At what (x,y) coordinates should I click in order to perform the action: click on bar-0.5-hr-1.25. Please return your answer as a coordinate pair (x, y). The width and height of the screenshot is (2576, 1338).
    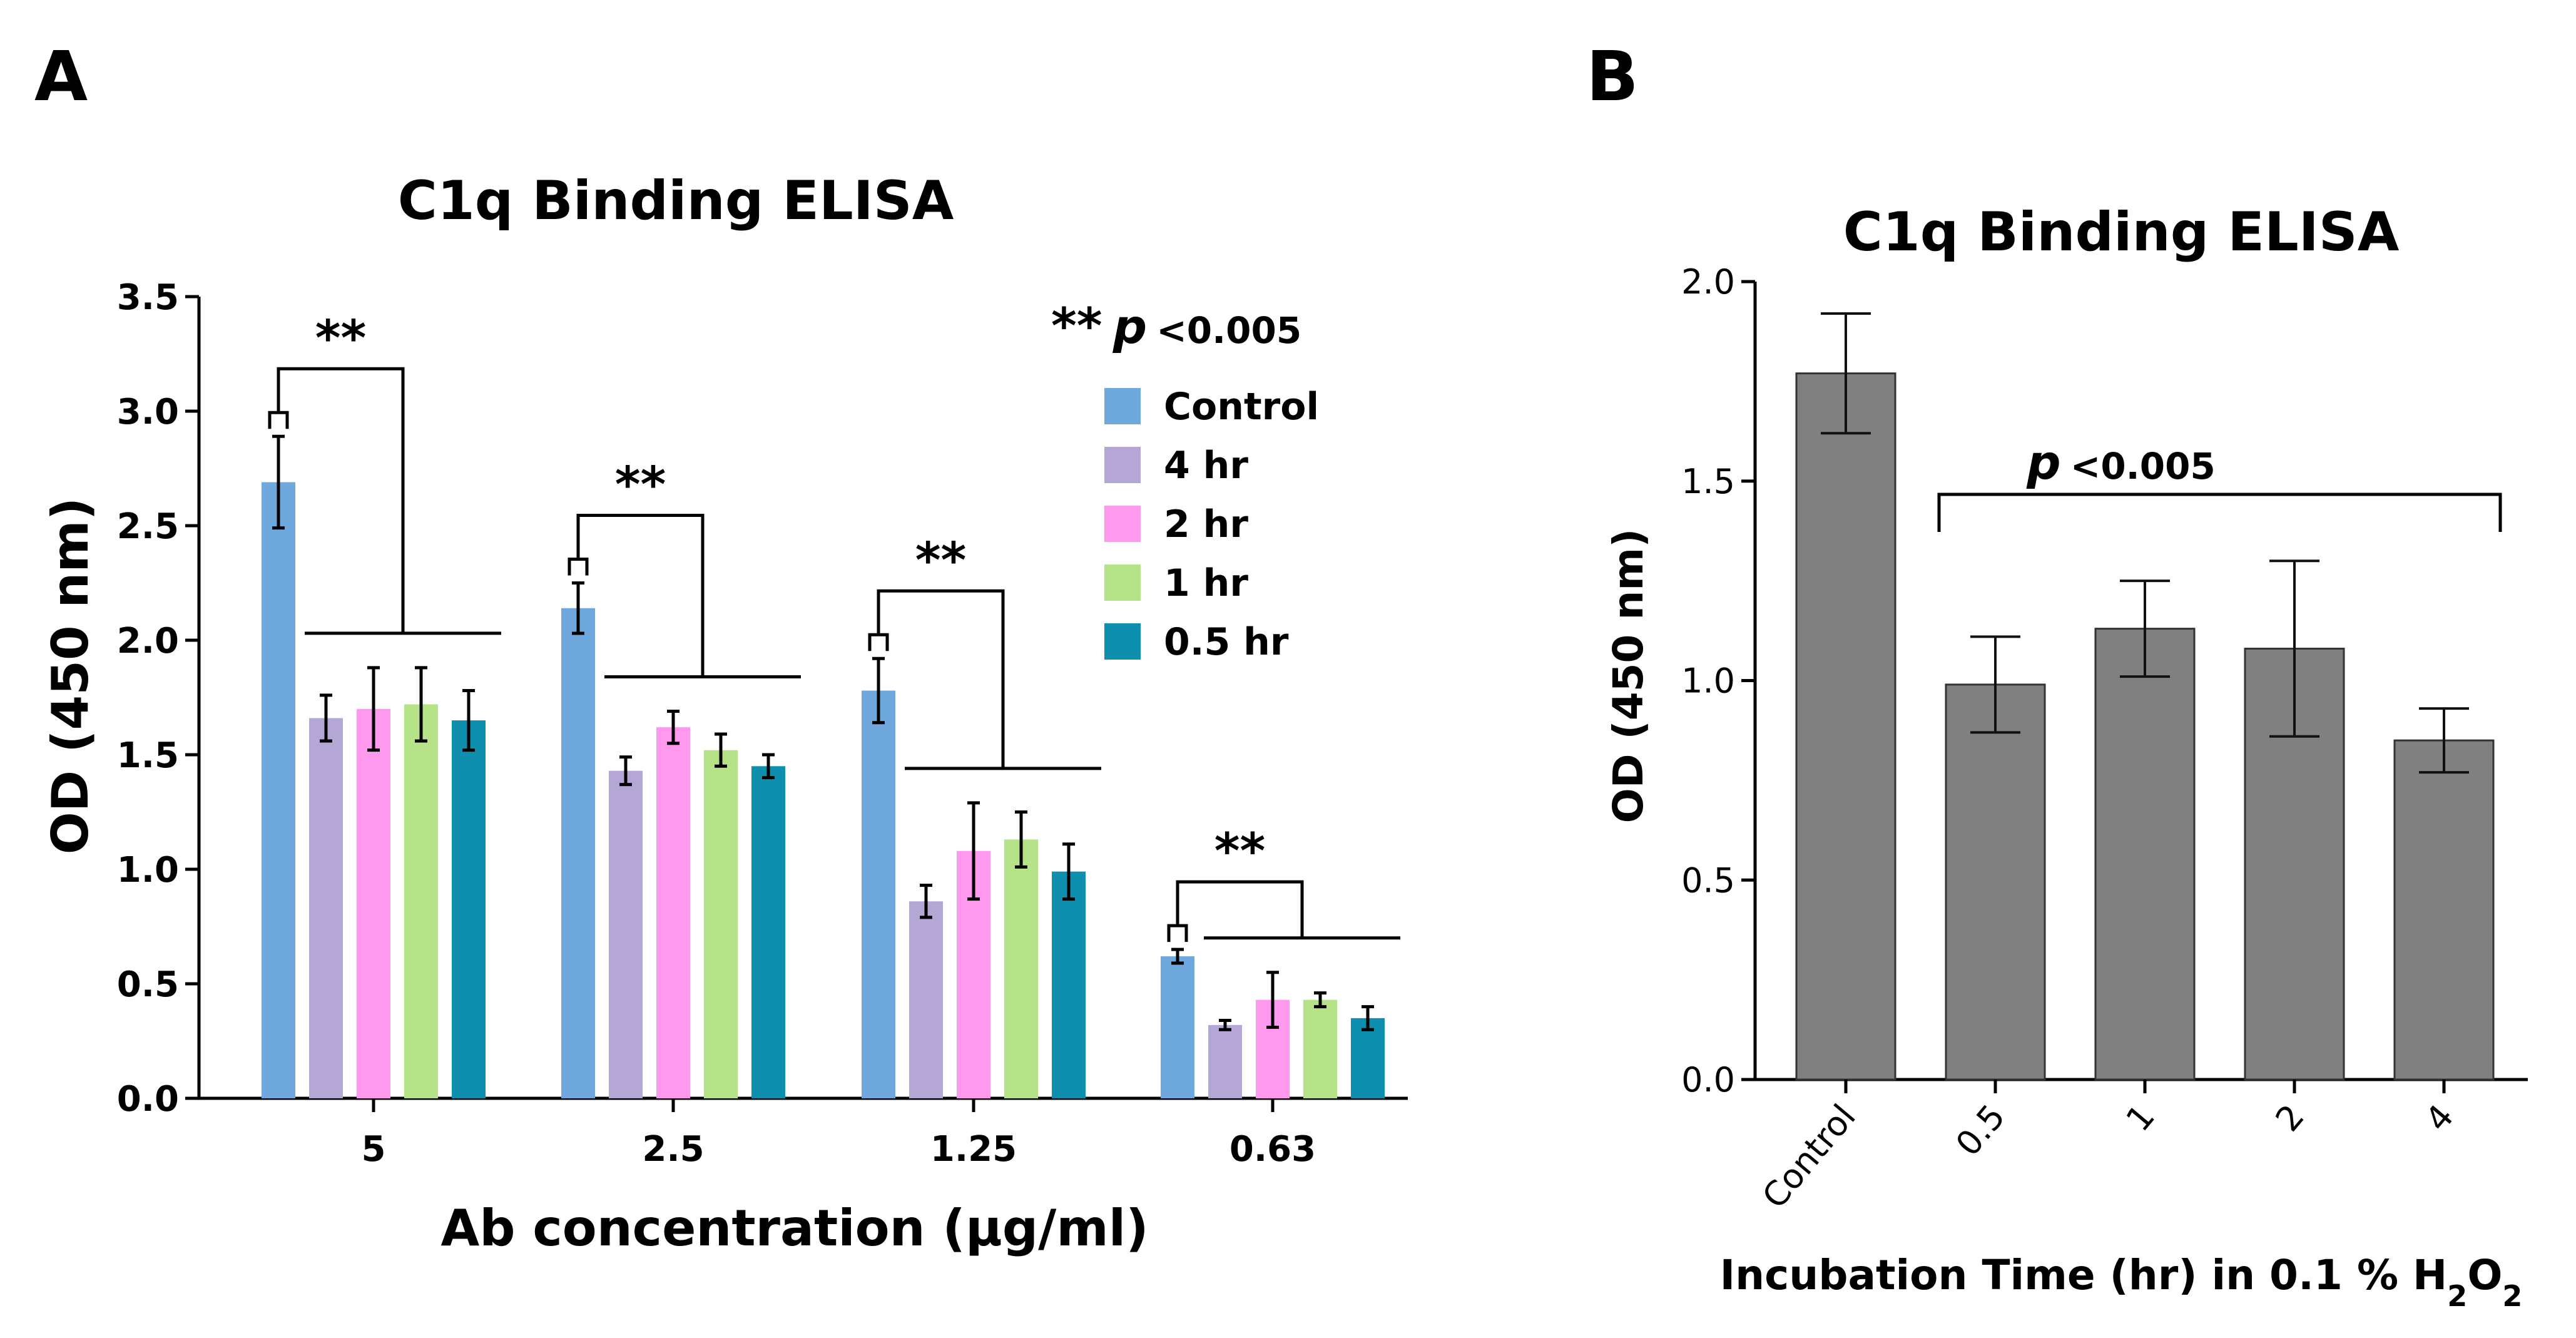
    Looking at the image, I should click on (1069, 984).